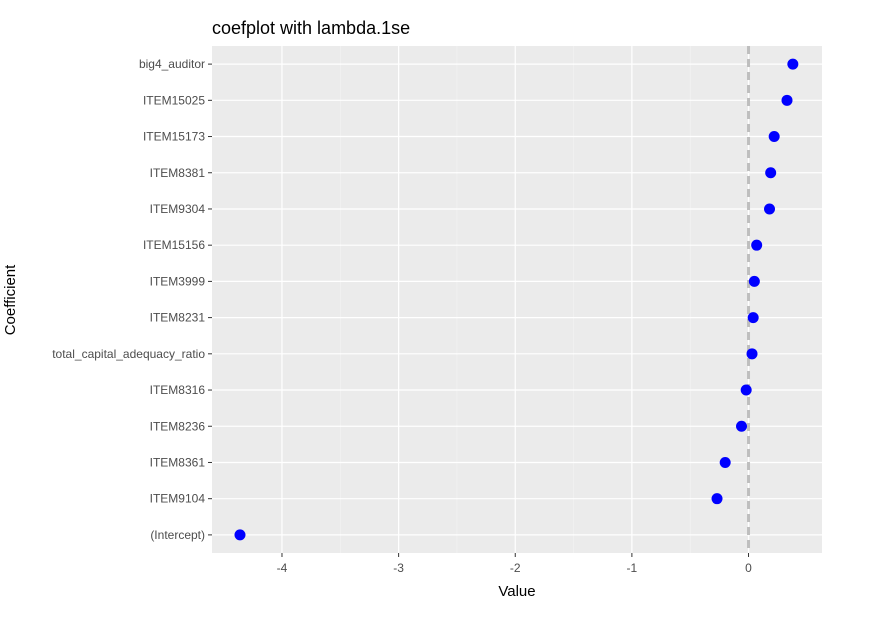 The height and width of the screenshot is (640, 877). I want to click on chart-title: coefplot with lambda.1se, so click(311, 28).